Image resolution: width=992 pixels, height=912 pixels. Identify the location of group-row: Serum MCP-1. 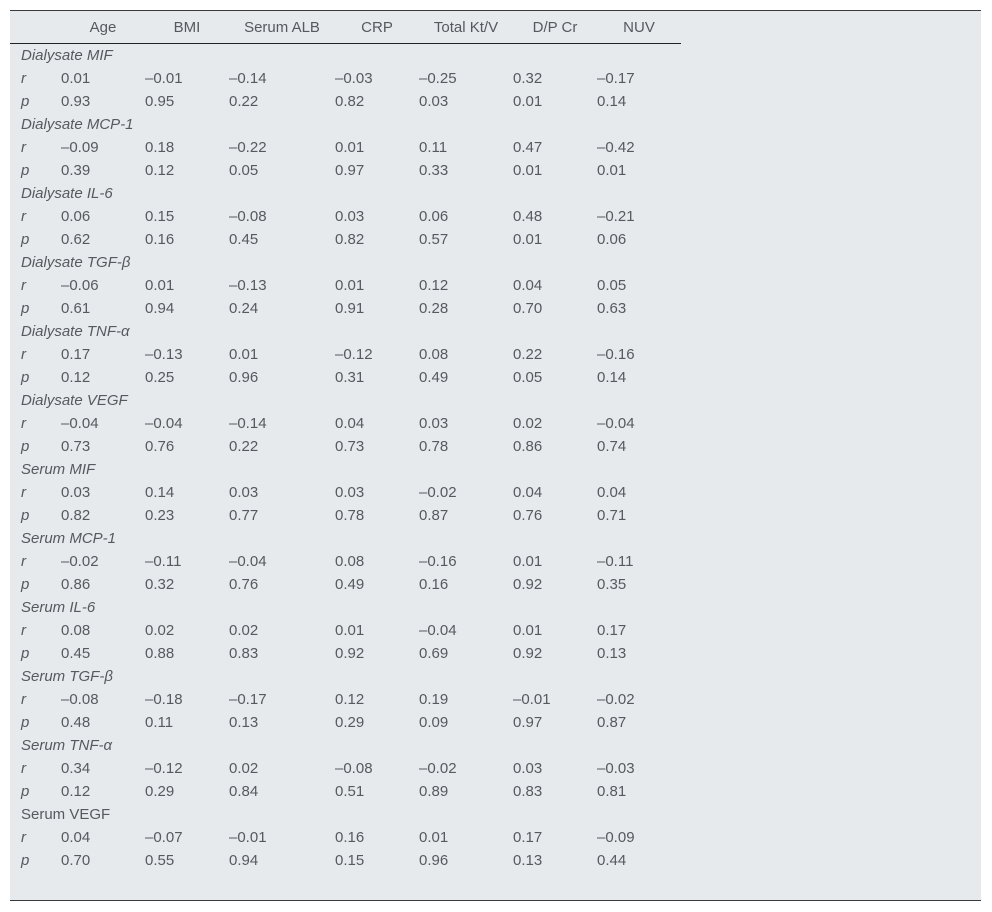
(345, 538).